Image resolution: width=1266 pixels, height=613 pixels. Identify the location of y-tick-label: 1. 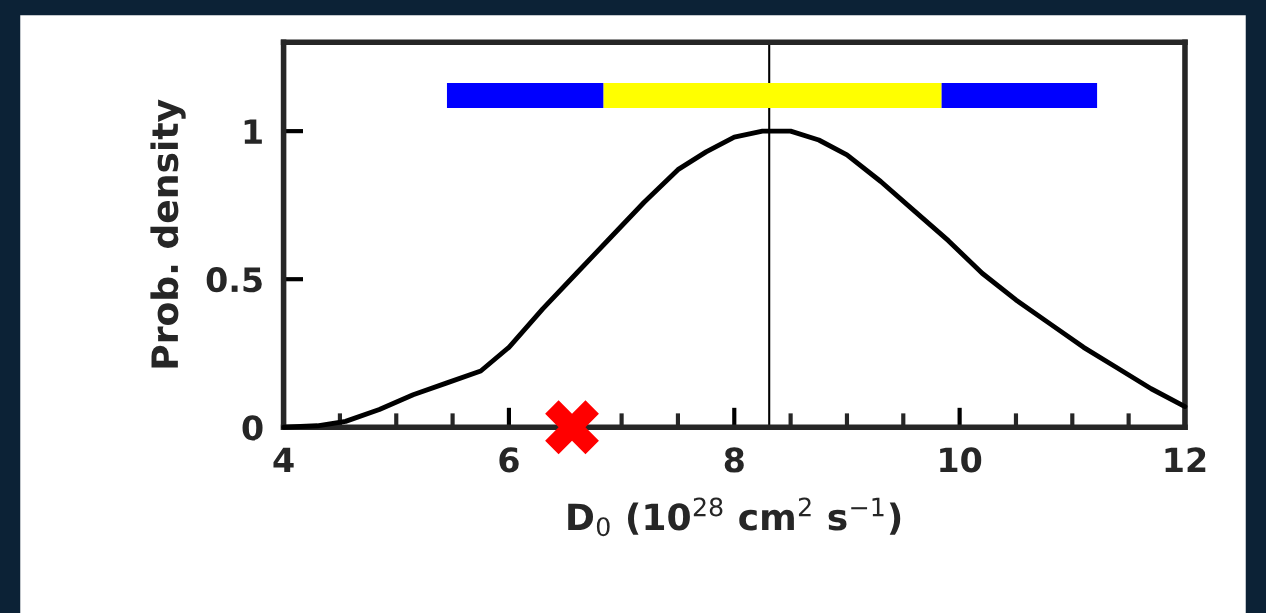
(253, 131).